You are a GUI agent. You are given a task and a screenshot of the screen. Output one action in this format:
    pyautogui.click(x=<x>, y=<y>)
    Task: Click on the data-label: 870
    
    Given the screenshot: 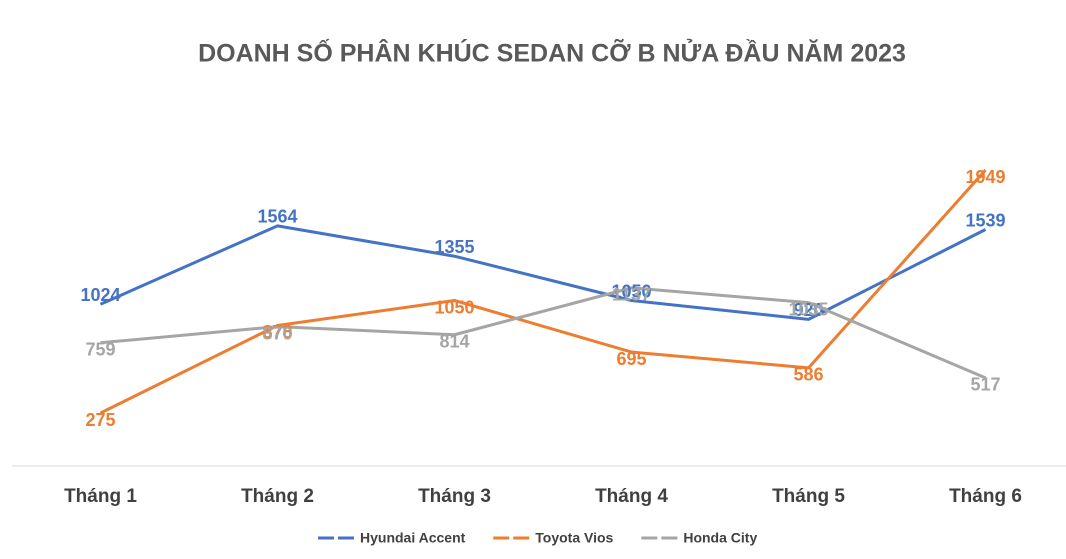 What is the action you would take?
    pyautogui.click(x=277, y=333)
    